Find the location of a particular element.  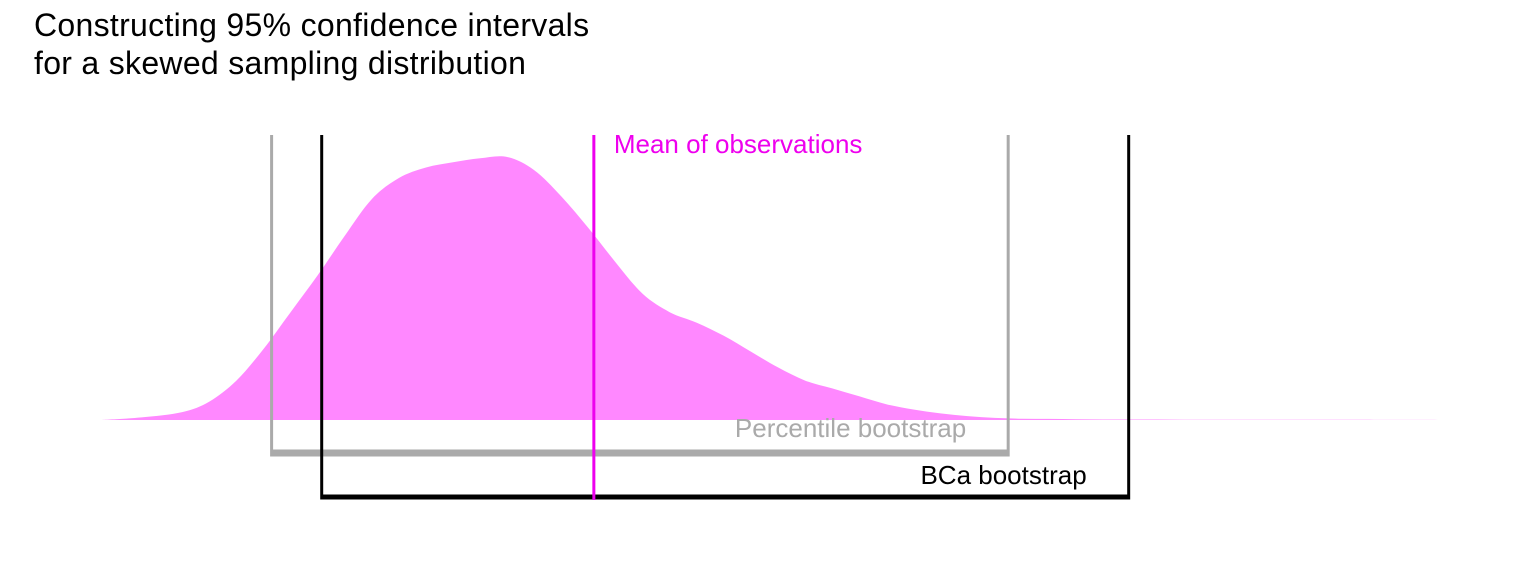

chart-title-line-1: Constructing 95% confidence intervals is located at coordinates (312, 25).